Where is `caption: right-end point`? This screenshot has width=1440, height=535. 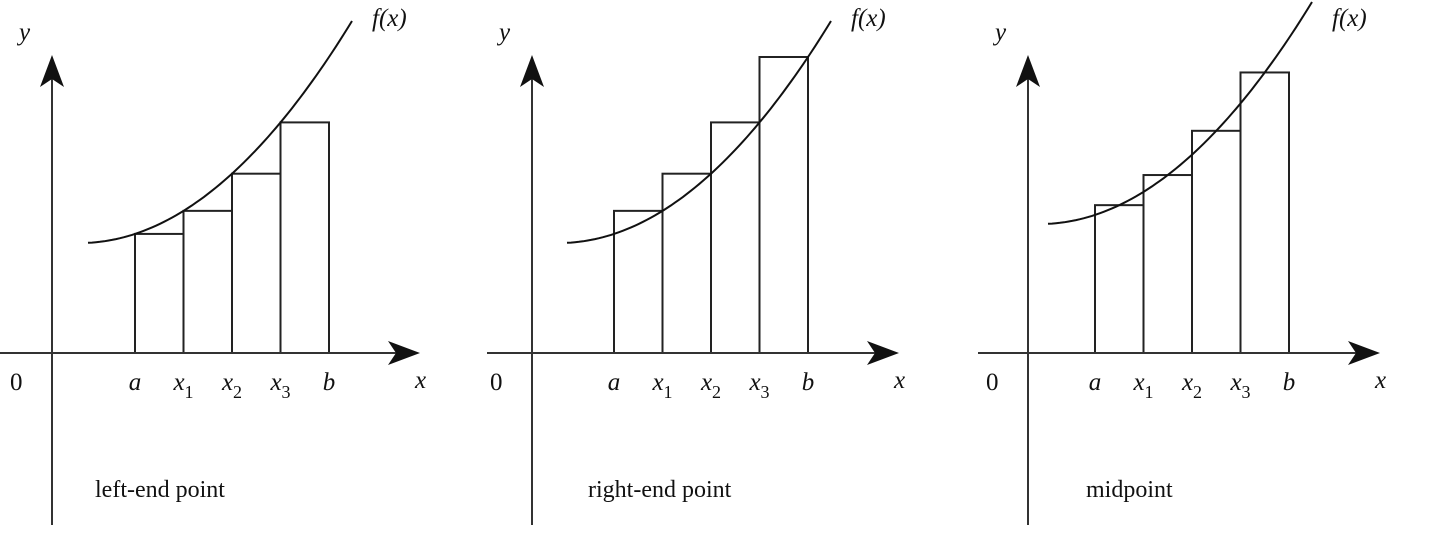
caption: right-end point is located at coordinates (660, 490).